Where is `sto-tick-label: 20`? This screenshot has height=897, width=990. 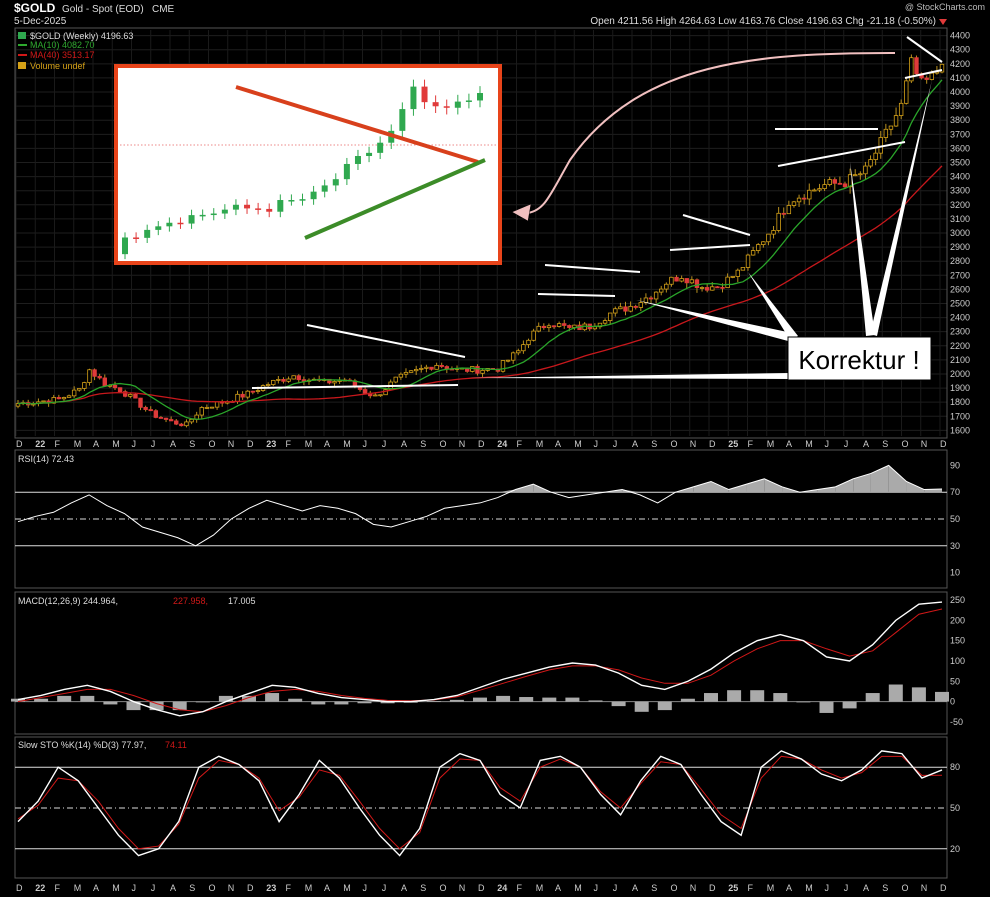
sto-tick-label: 20 is located at coordinates (955, 849).